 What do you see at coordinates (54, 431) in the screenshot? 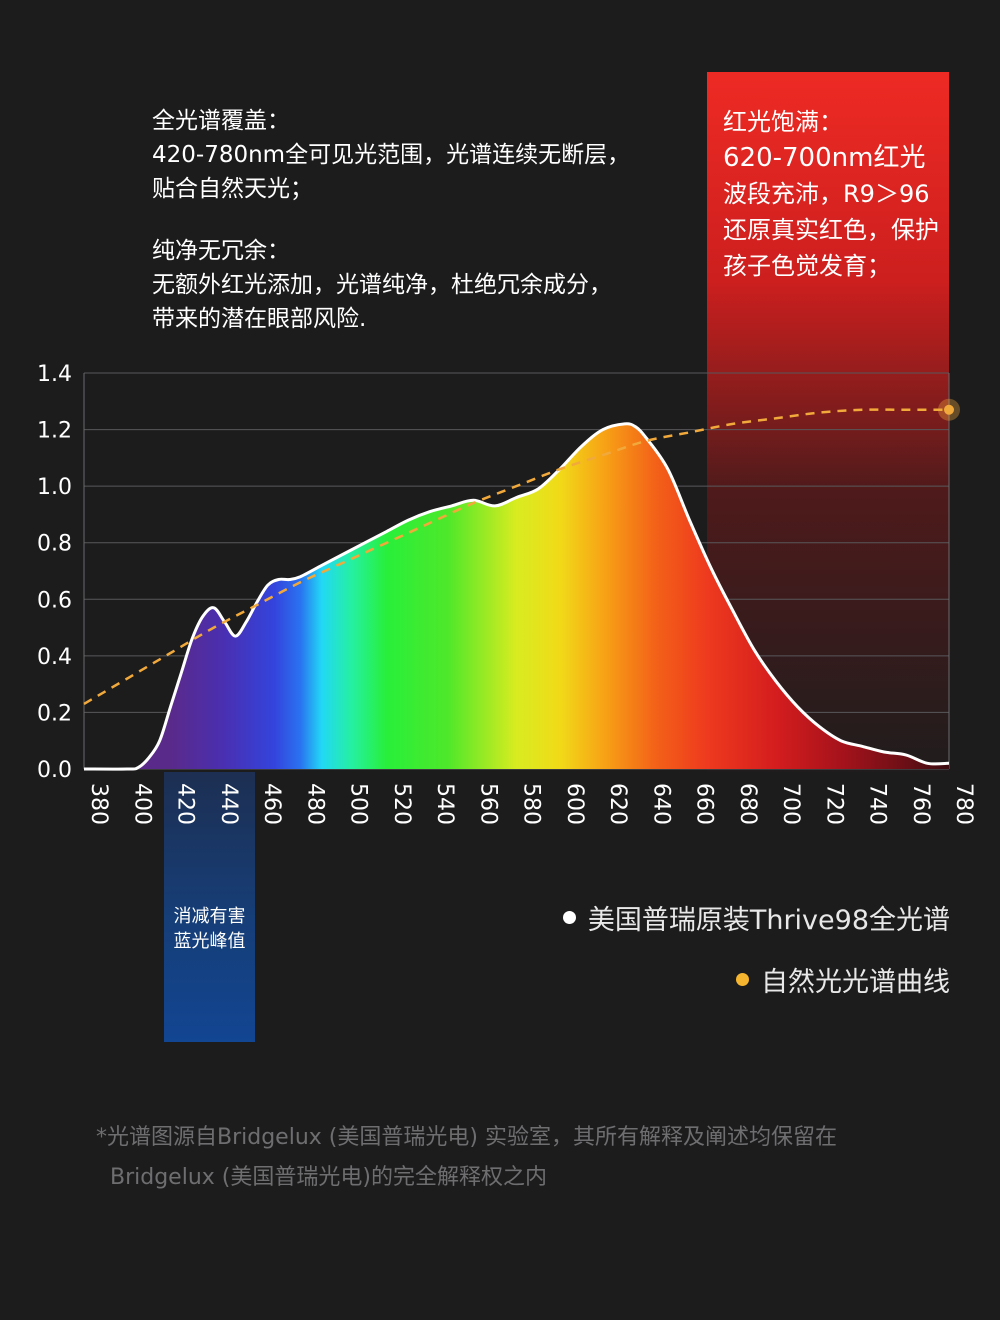
I see `y-tick-label: 1.2` at bounding box center [54, 431].